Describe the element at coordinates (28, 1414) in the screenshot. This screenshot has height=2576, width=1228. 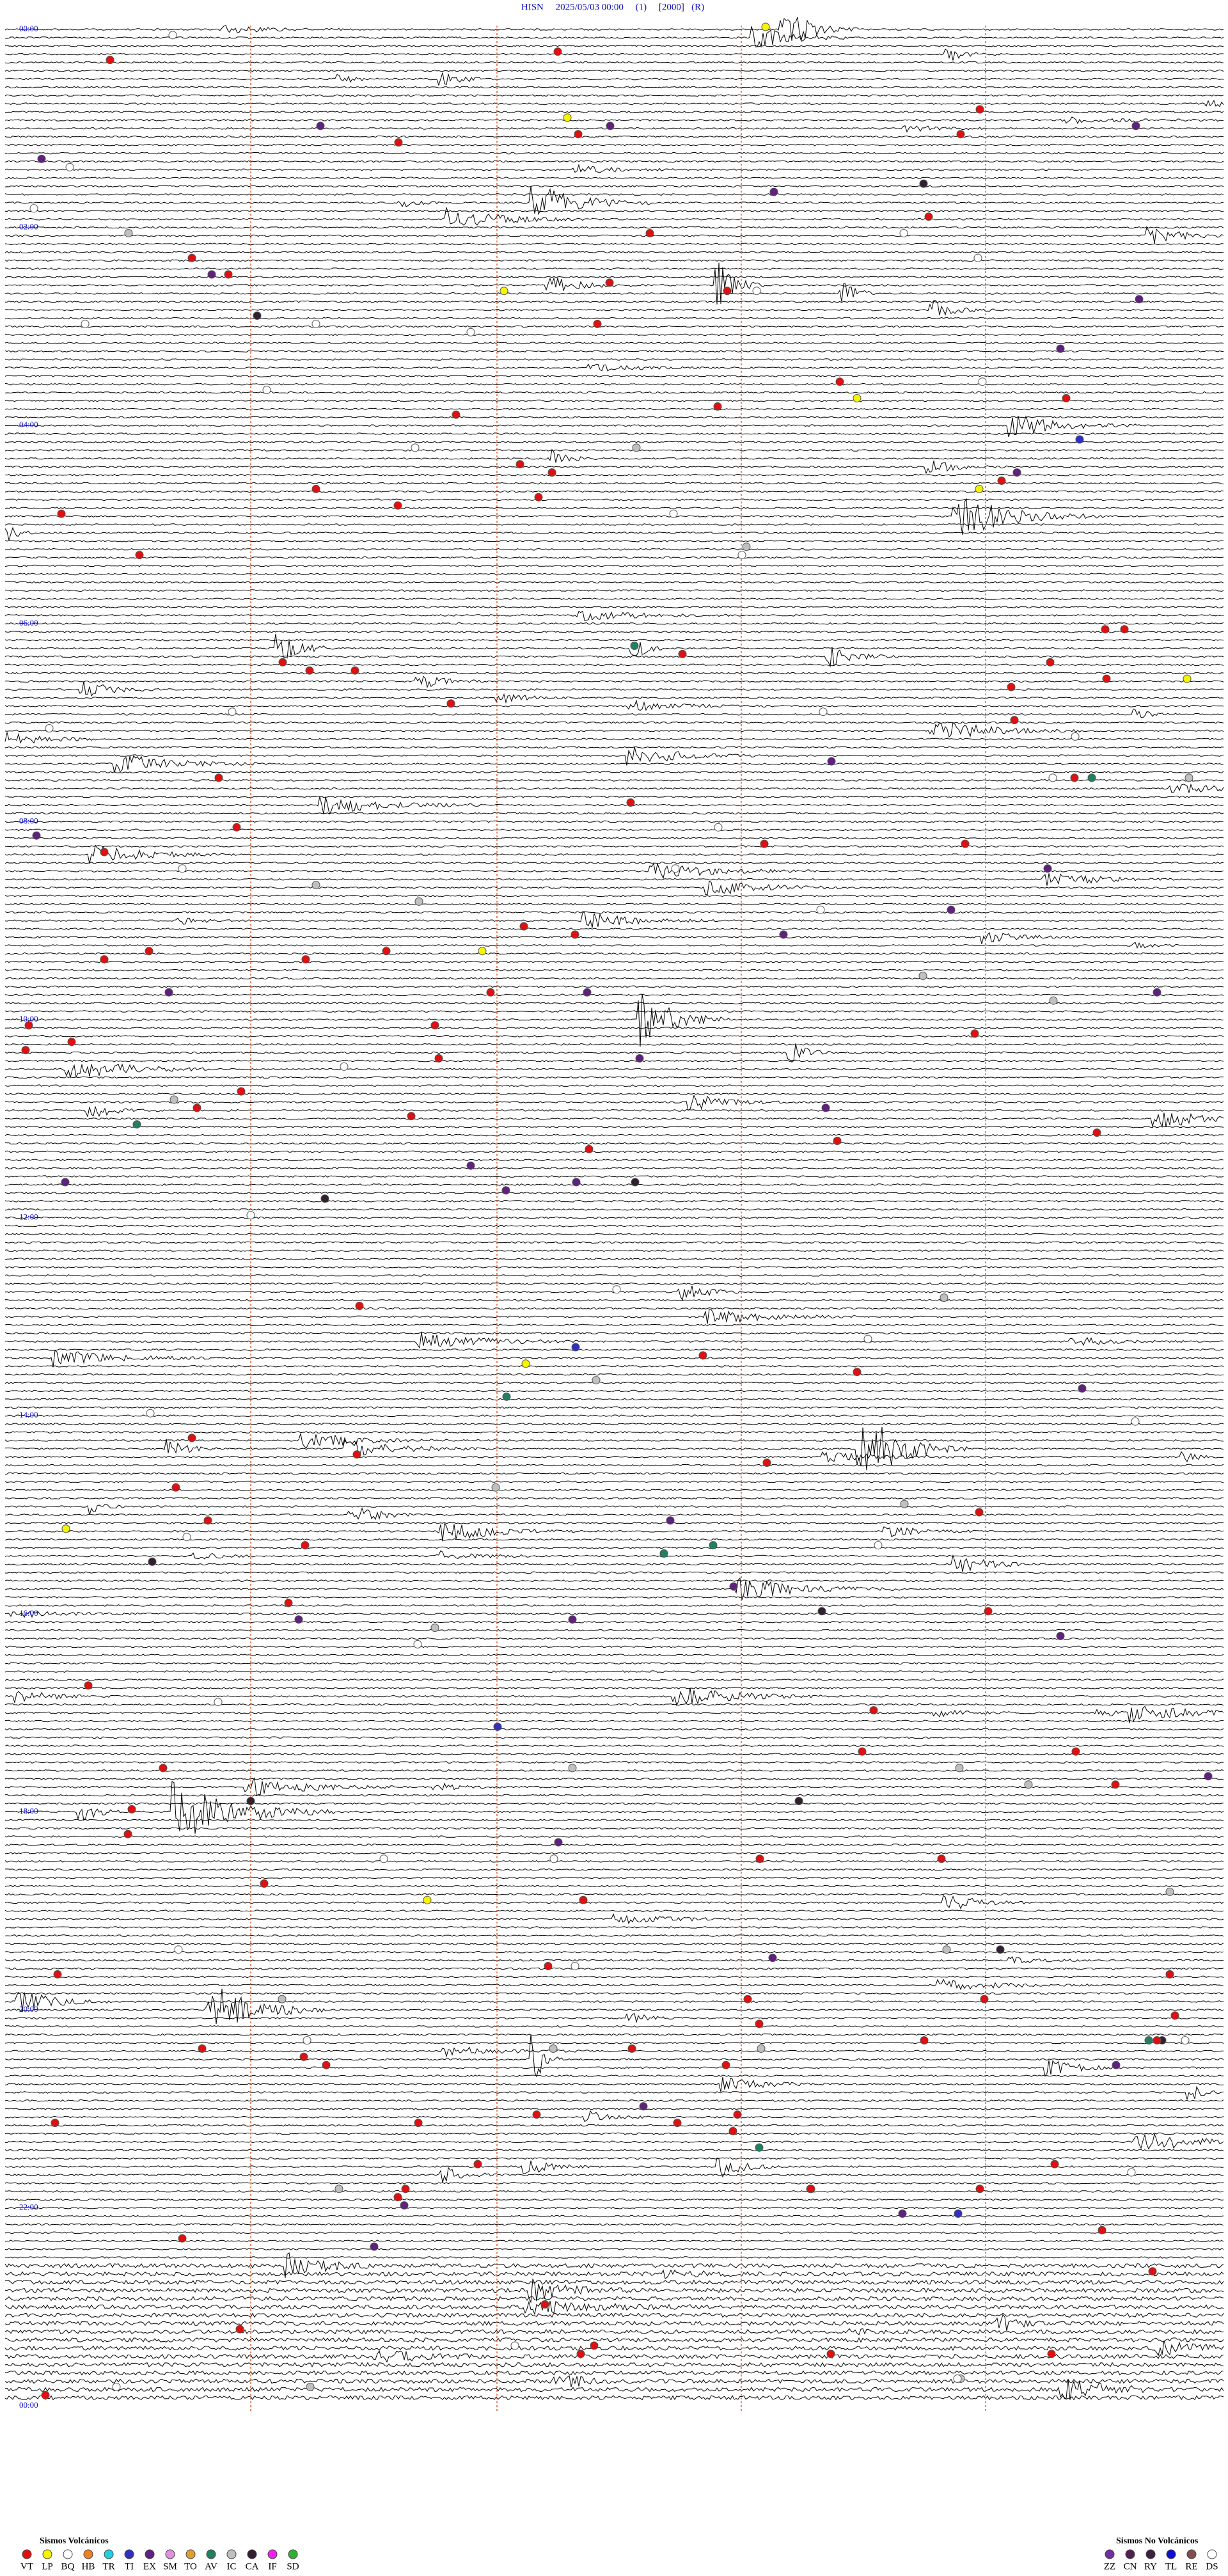
I see `time-label: 14:00` at that location.